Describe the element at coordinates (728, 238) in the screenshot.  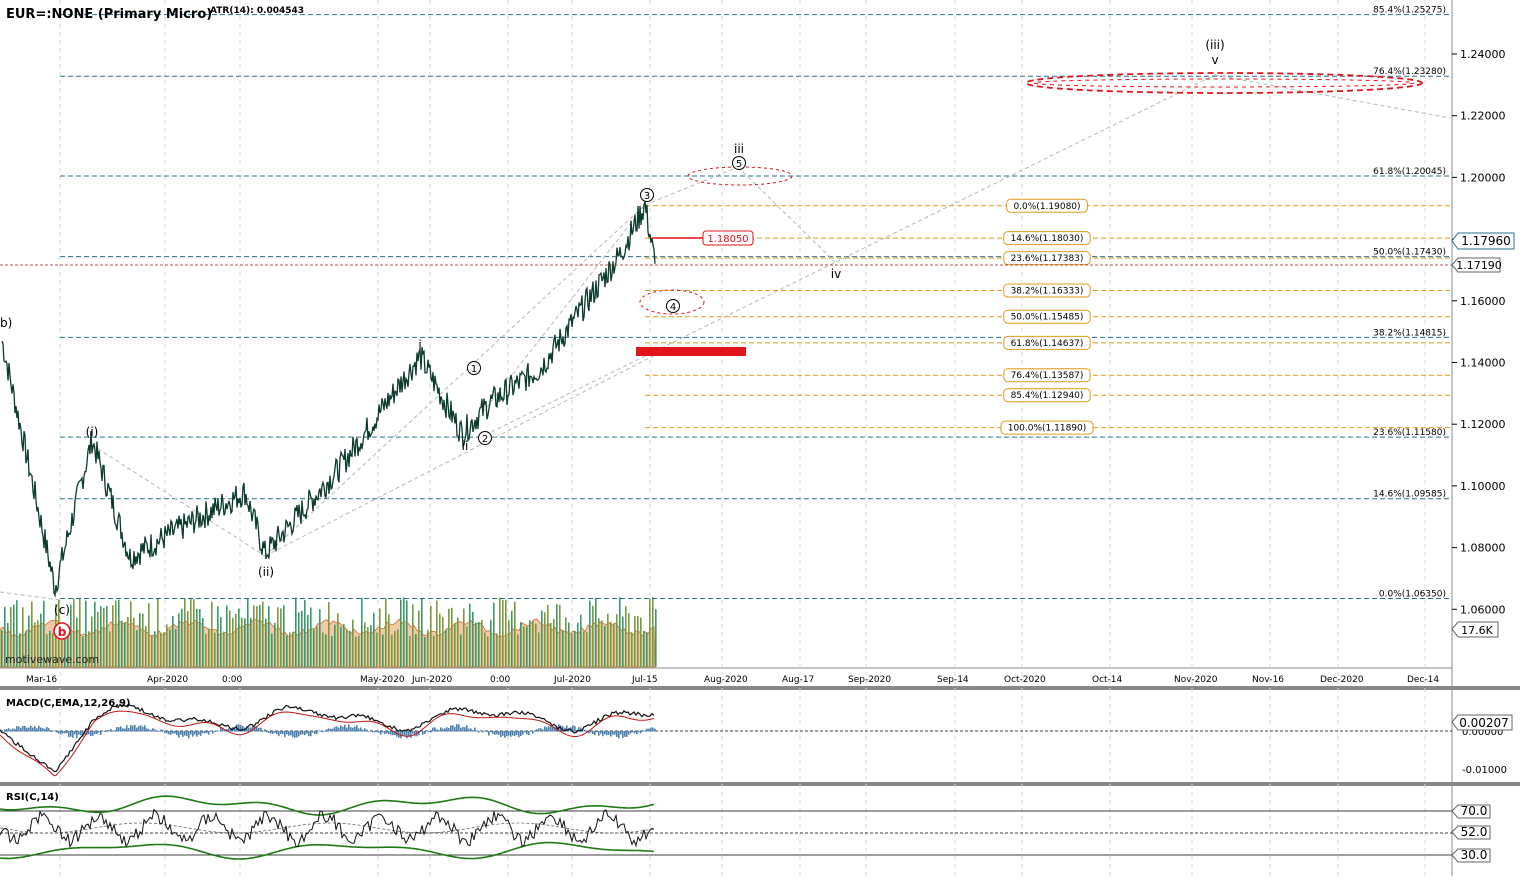
I see `red-price-box` at that location.